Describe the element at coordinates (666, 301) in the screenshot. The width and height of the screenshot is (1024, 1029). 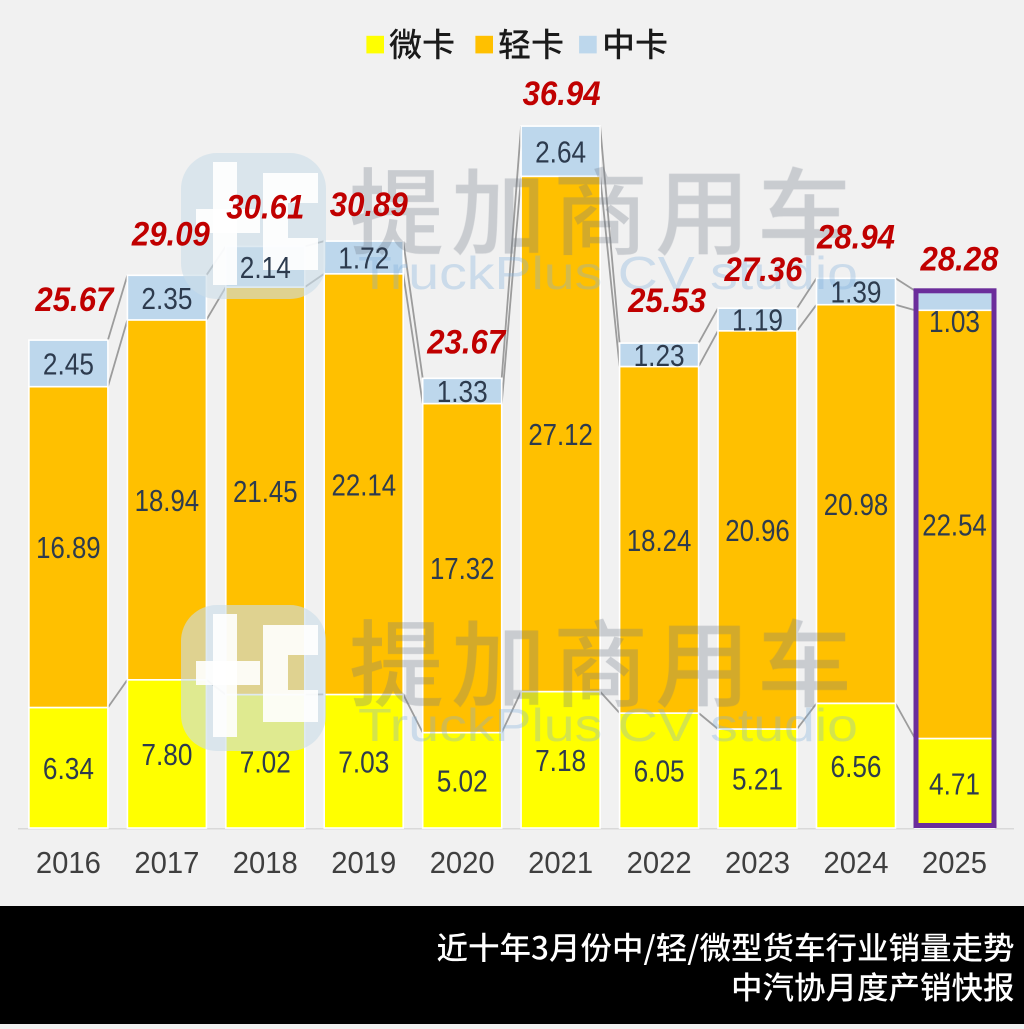
I see `svg-text: 25.53` at that location.